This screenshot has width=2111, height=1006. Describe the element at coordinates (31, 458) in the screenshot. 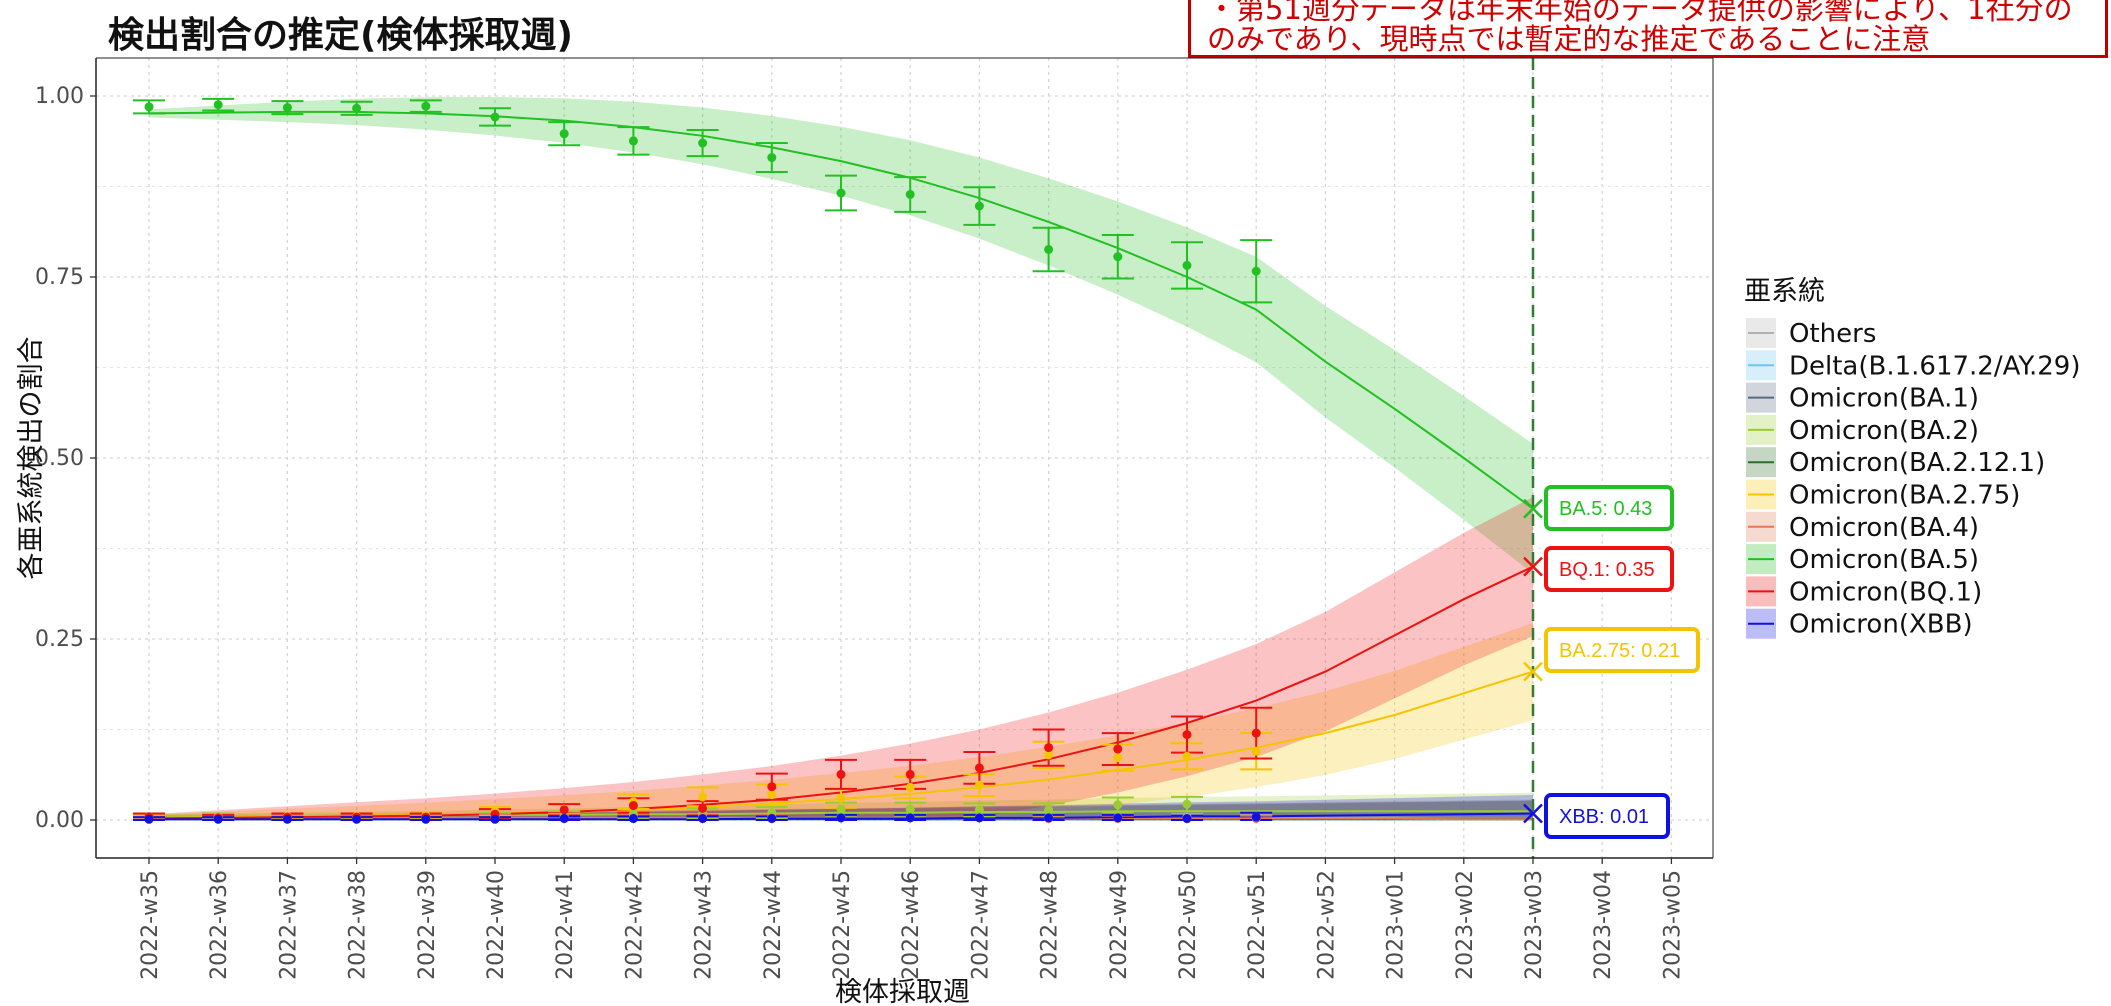

I see `y-axis-title: 各亜系統検出の割合` at that location.